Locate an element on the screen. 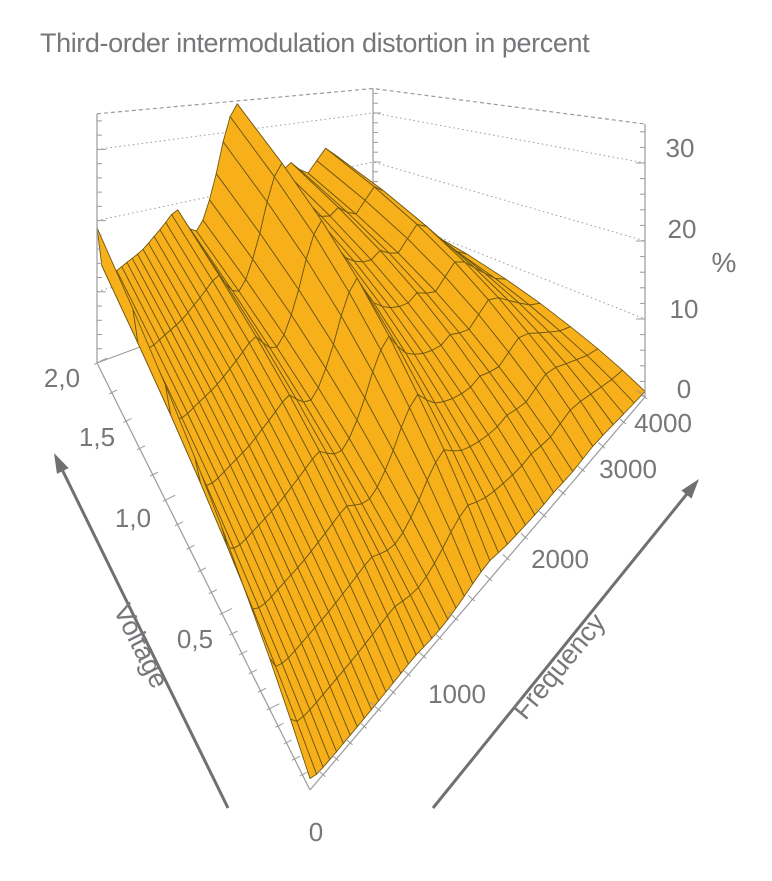 This screenshot has width=772, height=881. frequency-tick-label: 4000 is located at coordinates (663, 423).